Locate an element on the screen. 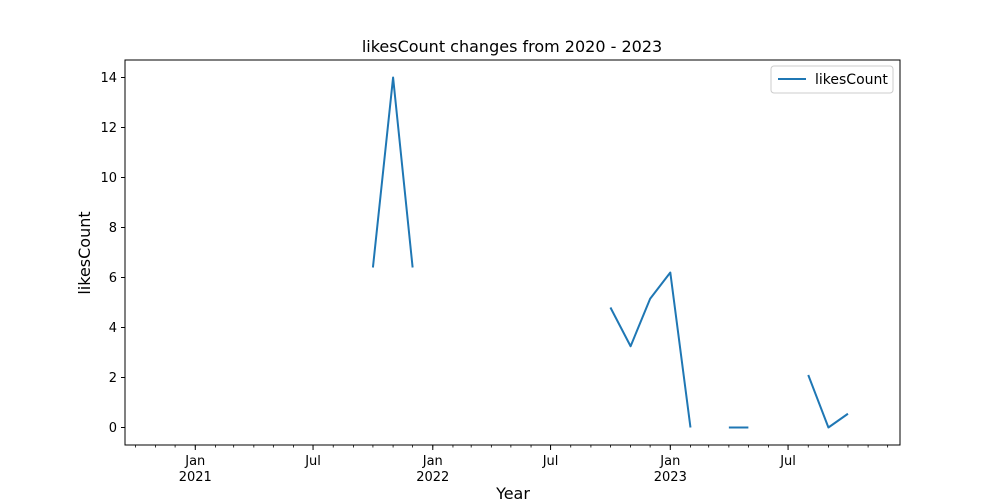  chart-title: likesCount changes from 2020 - 2023 is located at coordinates (512, 46).